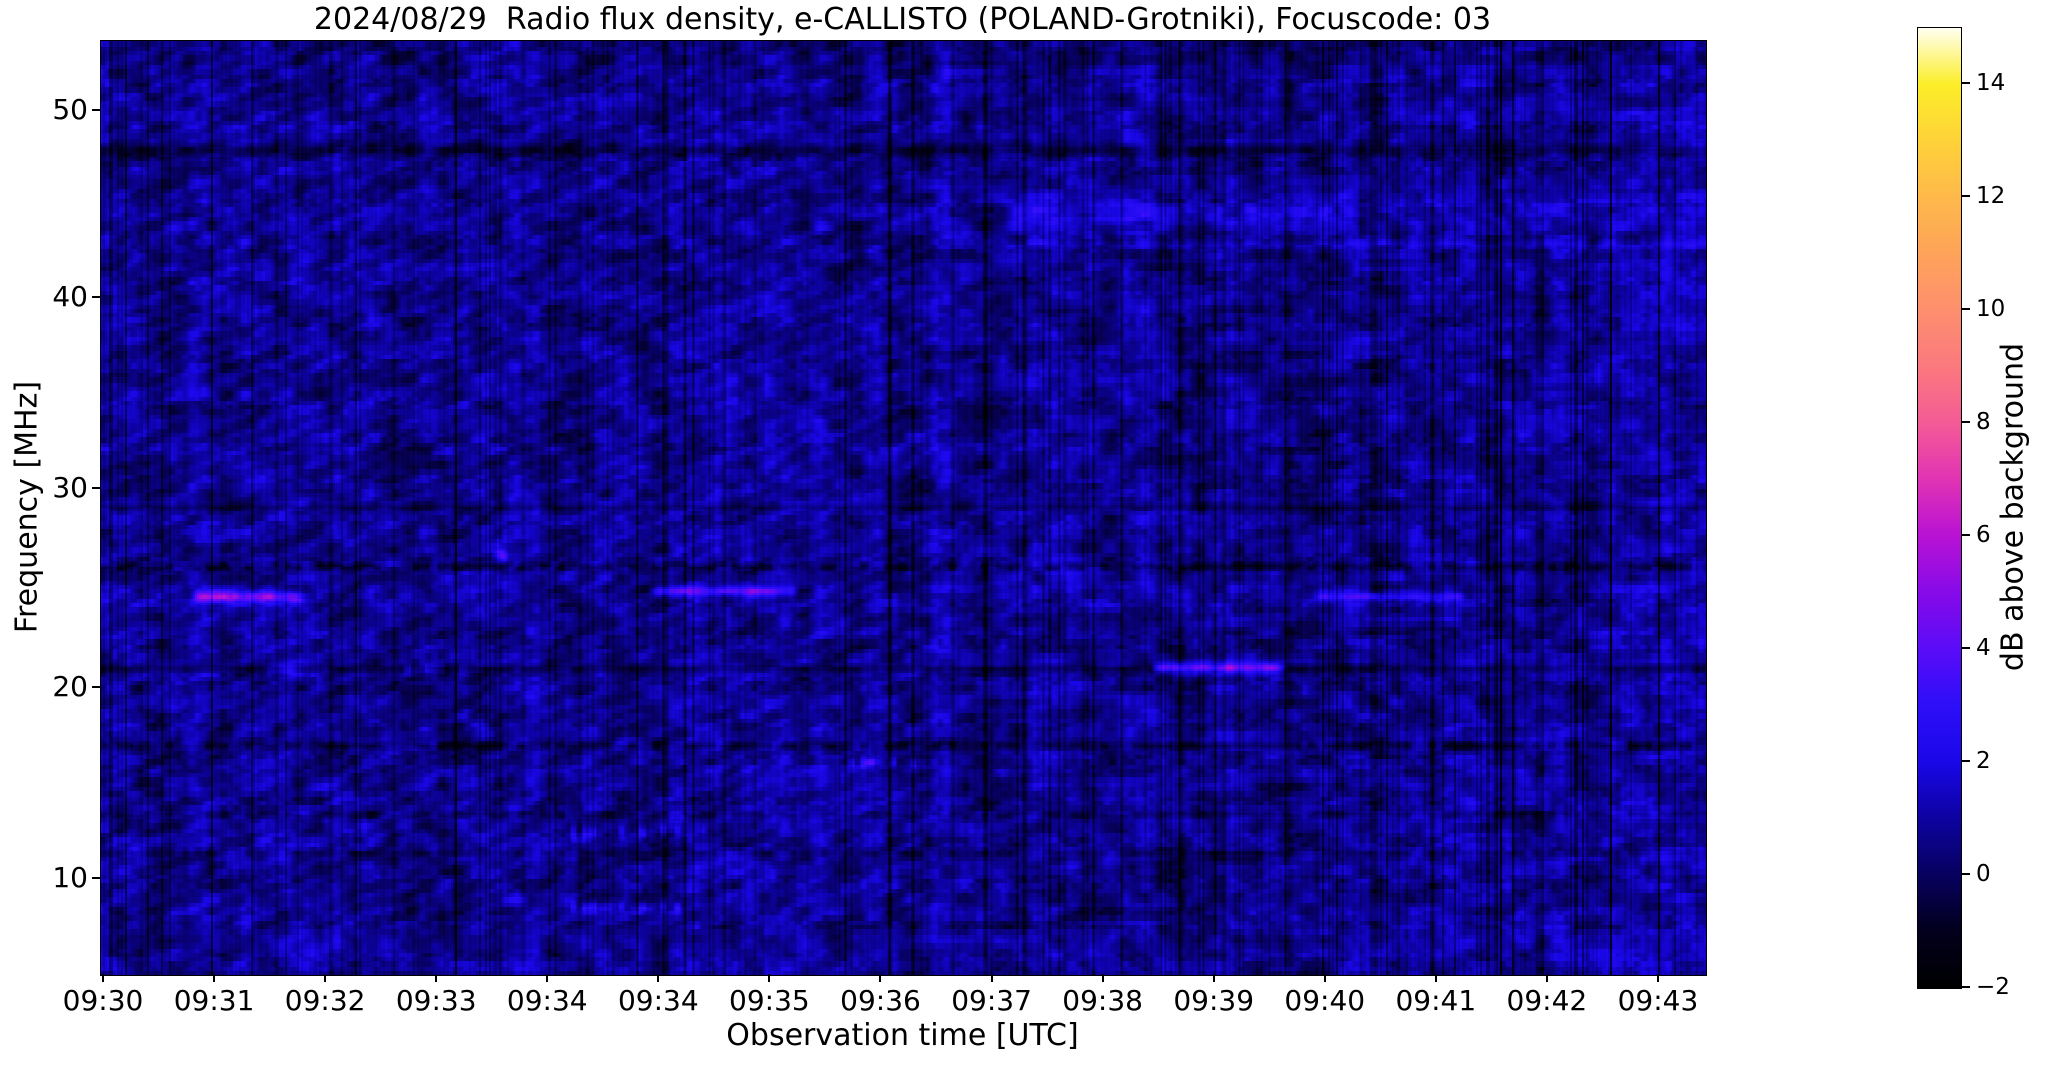 This screenshot has width=2047, height=1067. I want to click on x-tick-label: 09:37, so click(991, 1000).